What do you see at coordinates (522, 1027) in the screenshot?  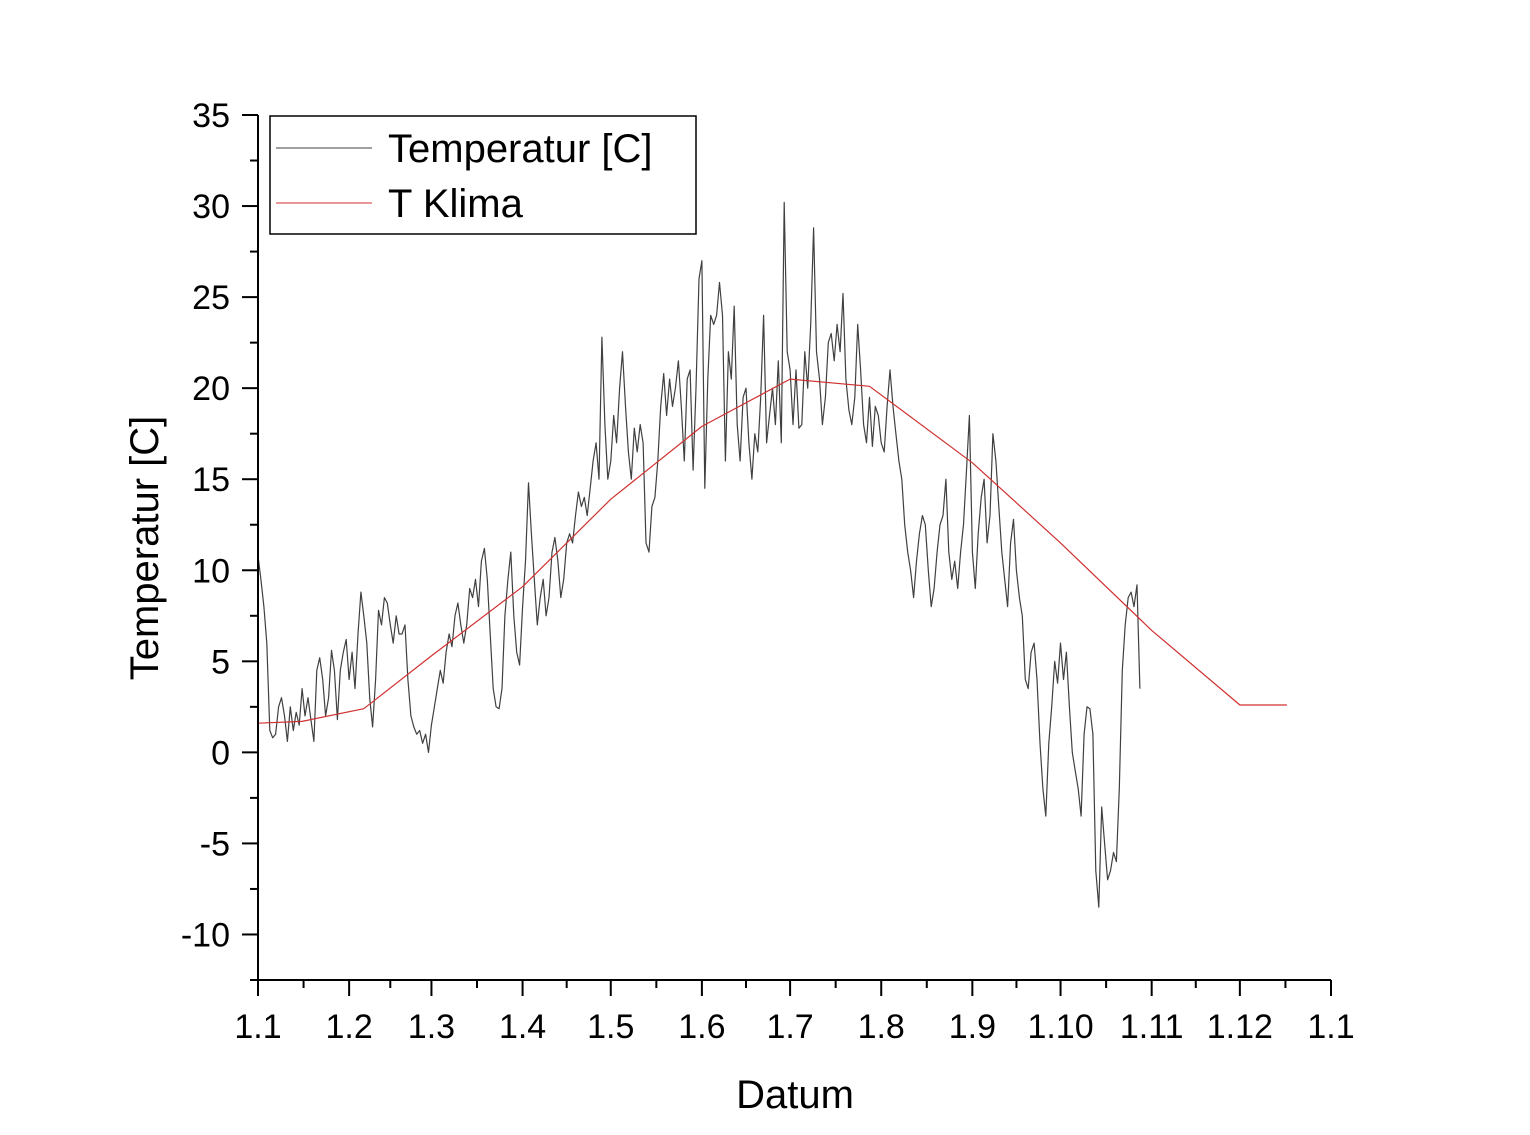 I see `x-tick-label: 1.4` at bounding box center [522, 1027].